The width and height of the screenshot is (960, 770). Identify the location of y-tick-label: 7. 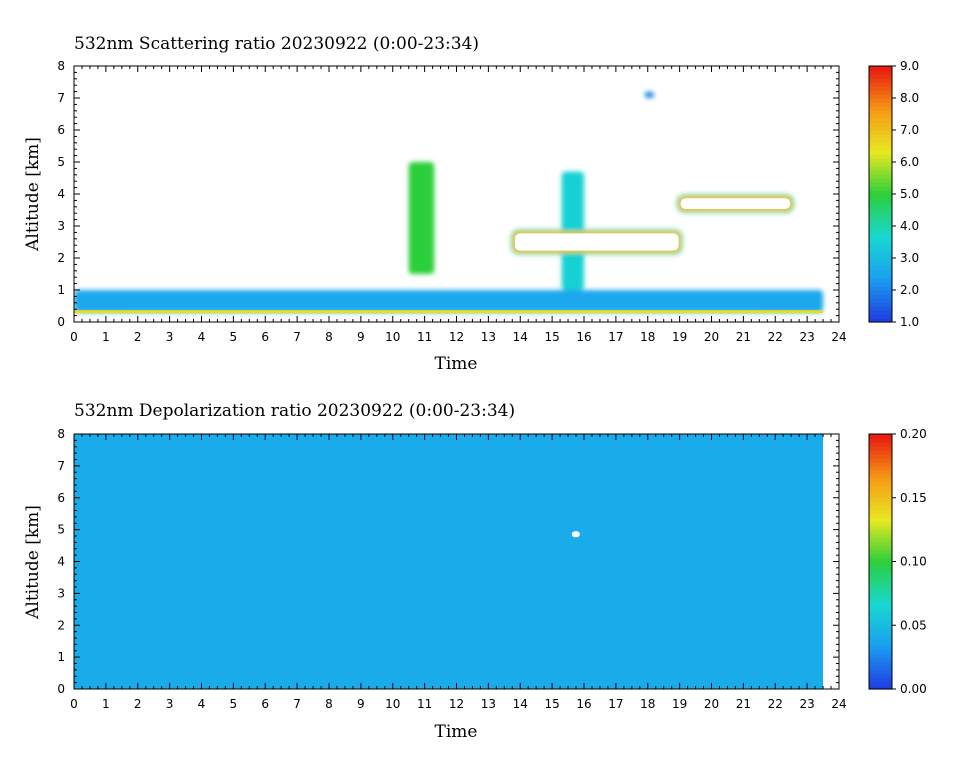
(61, 98).